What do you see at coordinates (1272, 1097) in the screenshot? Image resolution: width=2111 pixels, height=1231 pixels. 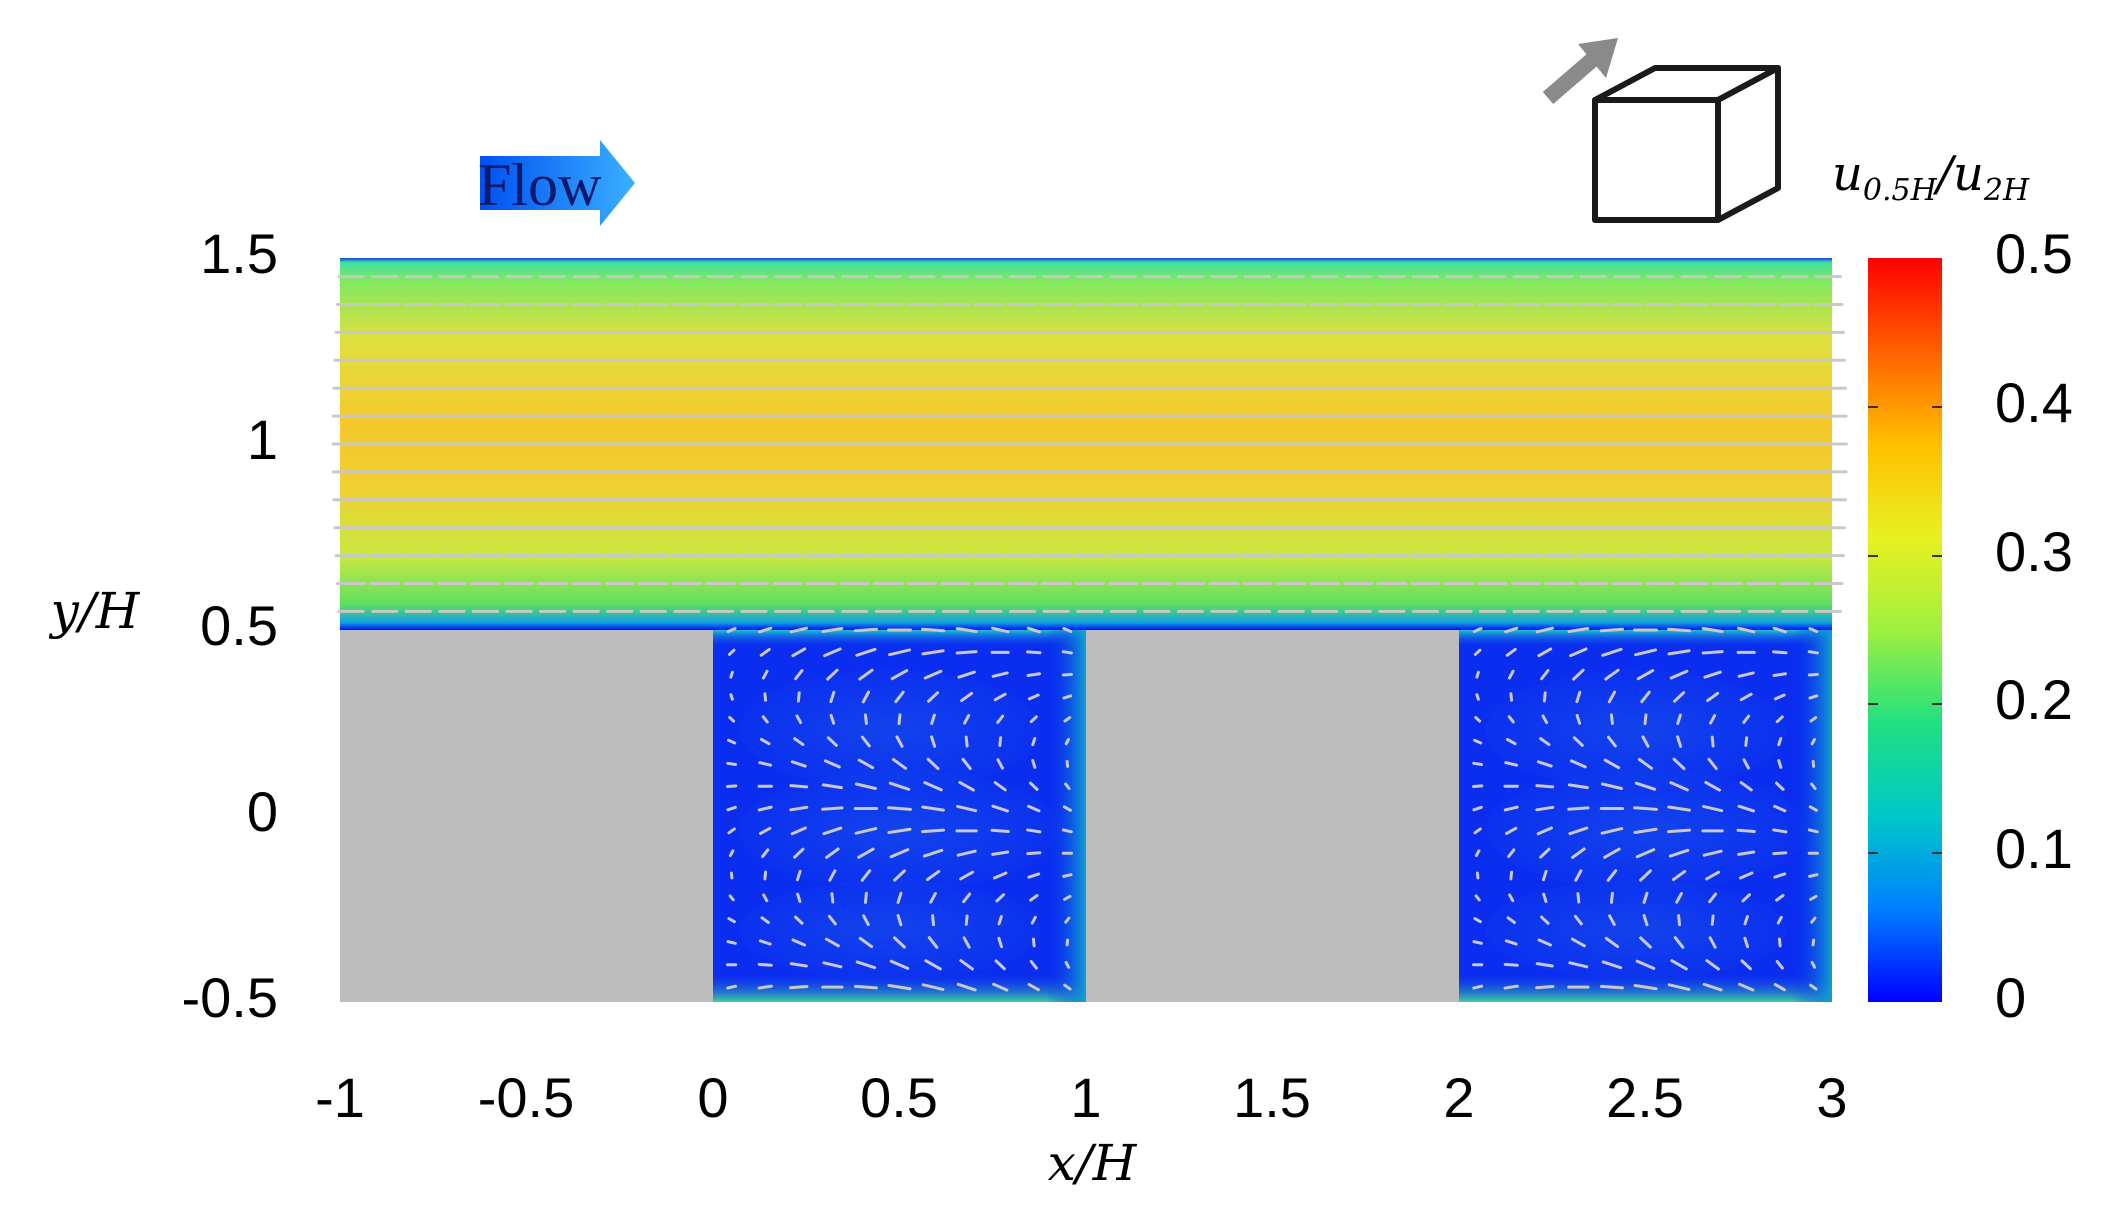 I see `x-tick-label: 1.5` at bounding box center [1272, 1097].